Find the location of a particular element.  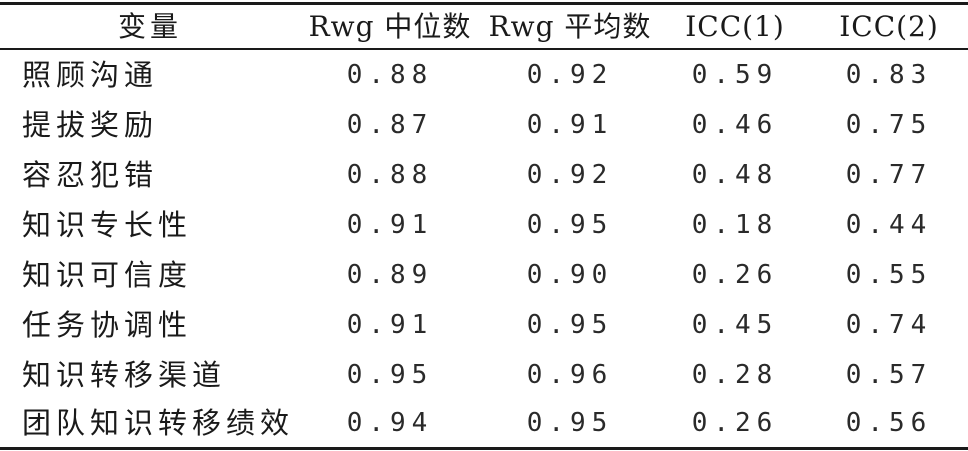

row-icc2: 0.55 is located at coordinates (889, 275).